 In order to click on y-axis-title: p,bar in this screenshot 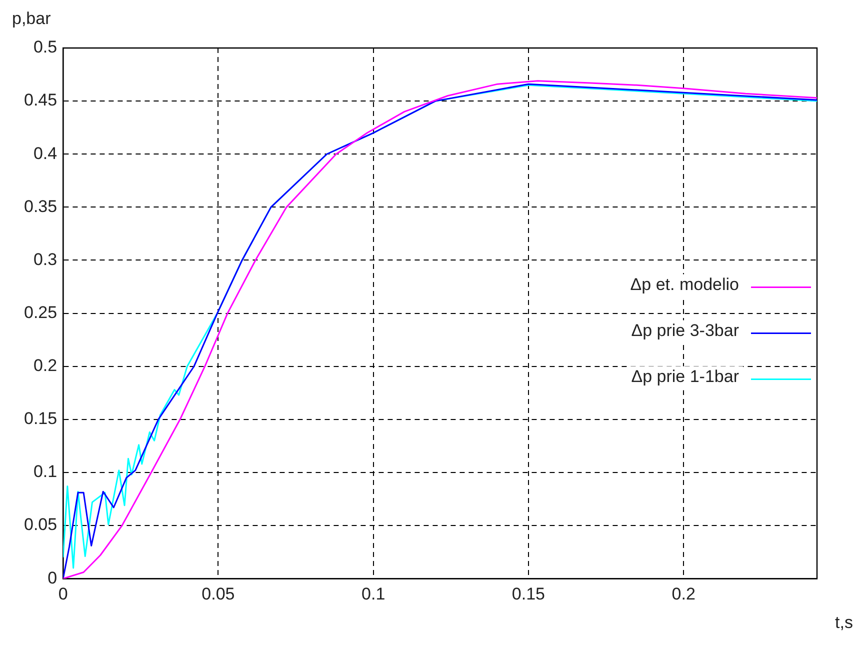, I will do `click(32, 18)`.